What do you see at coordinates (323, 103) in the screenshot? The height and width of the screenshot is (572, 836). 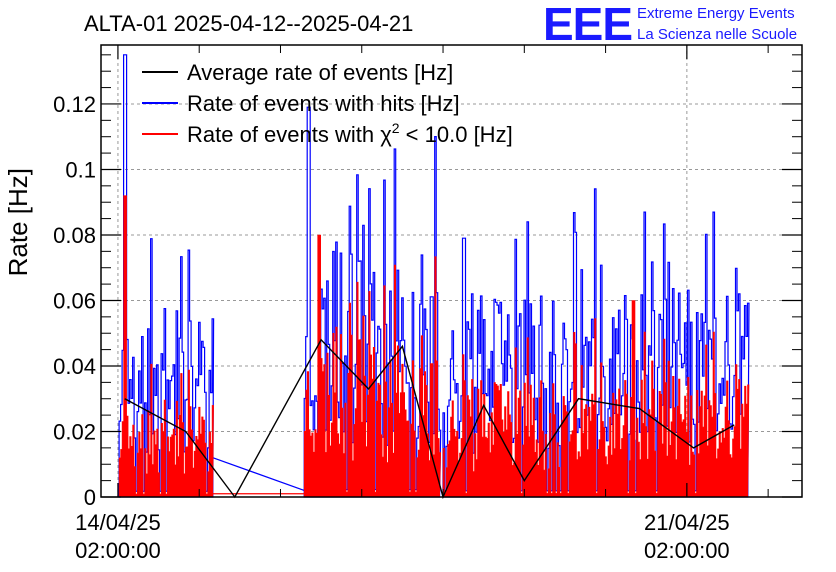 I see `legend-label-hits: Rate of events with hits [Hz]` at bounding box center [323, 103].